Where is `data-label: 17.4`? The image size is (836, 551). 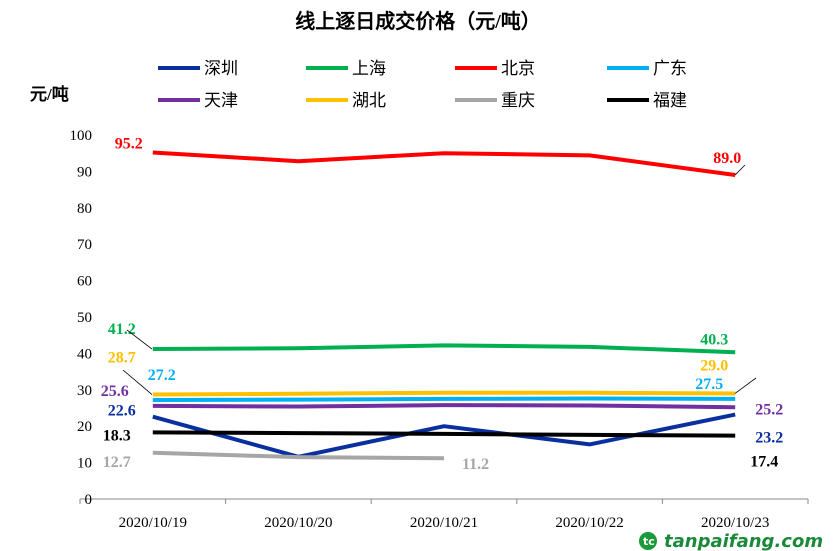 data-label: 17.4 is located at coordinates (764, 462).